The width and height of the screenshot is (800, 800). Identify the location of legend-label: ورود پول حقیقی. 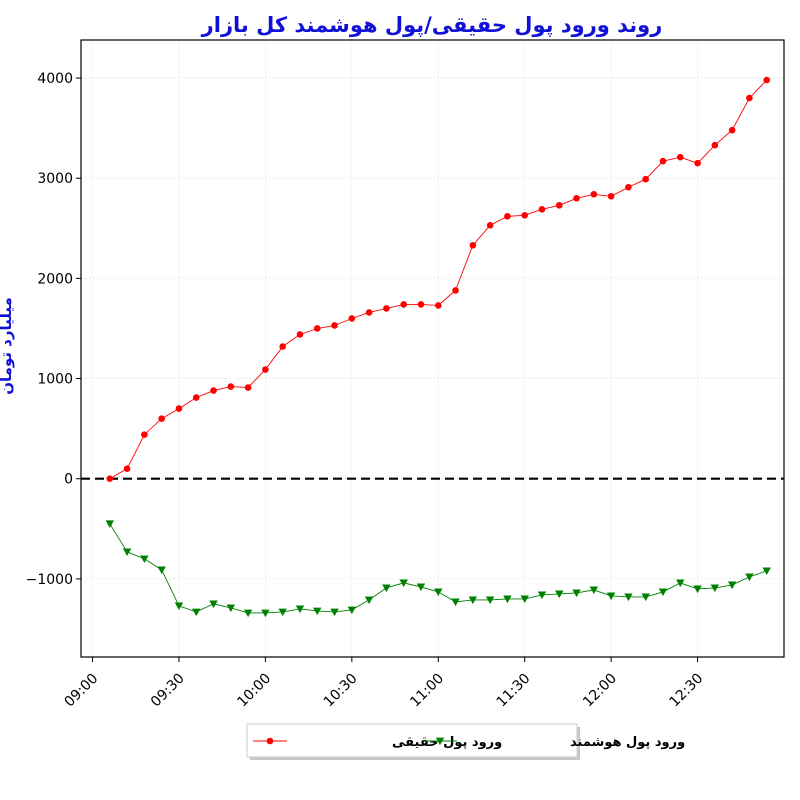
(447, 742).